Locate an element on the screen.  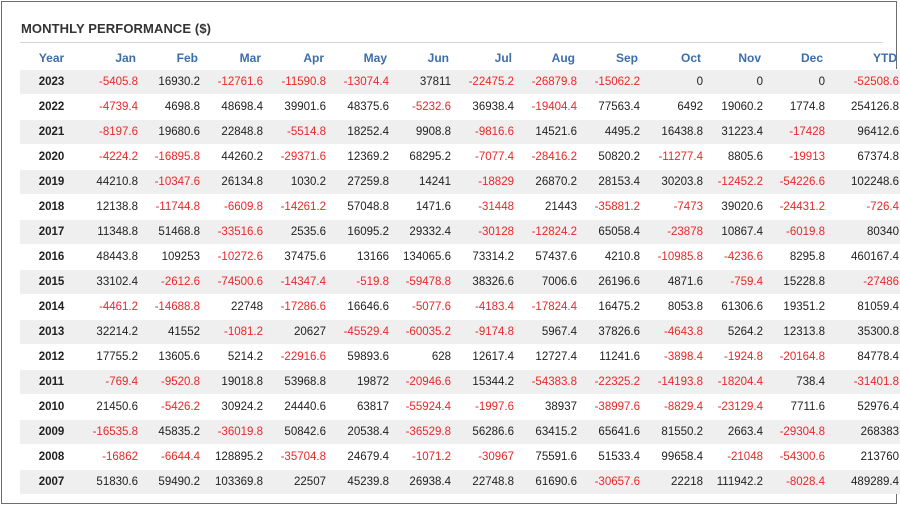
month-value-cell: 11348.8 is located at coordinates (112, 232).